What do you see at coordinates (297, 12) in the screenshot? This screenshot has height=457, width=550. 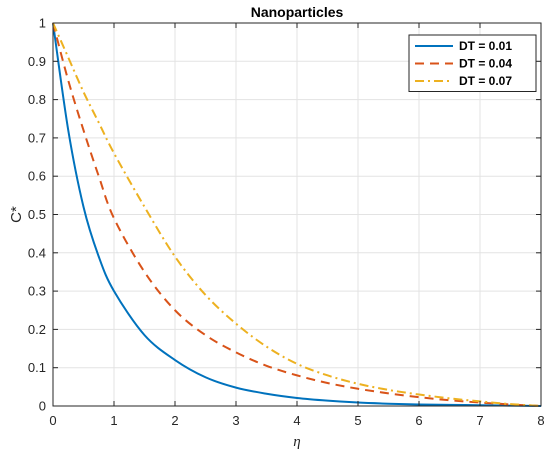 I see `chart-title: Nanoparticles` at bounding box center [297, 12].